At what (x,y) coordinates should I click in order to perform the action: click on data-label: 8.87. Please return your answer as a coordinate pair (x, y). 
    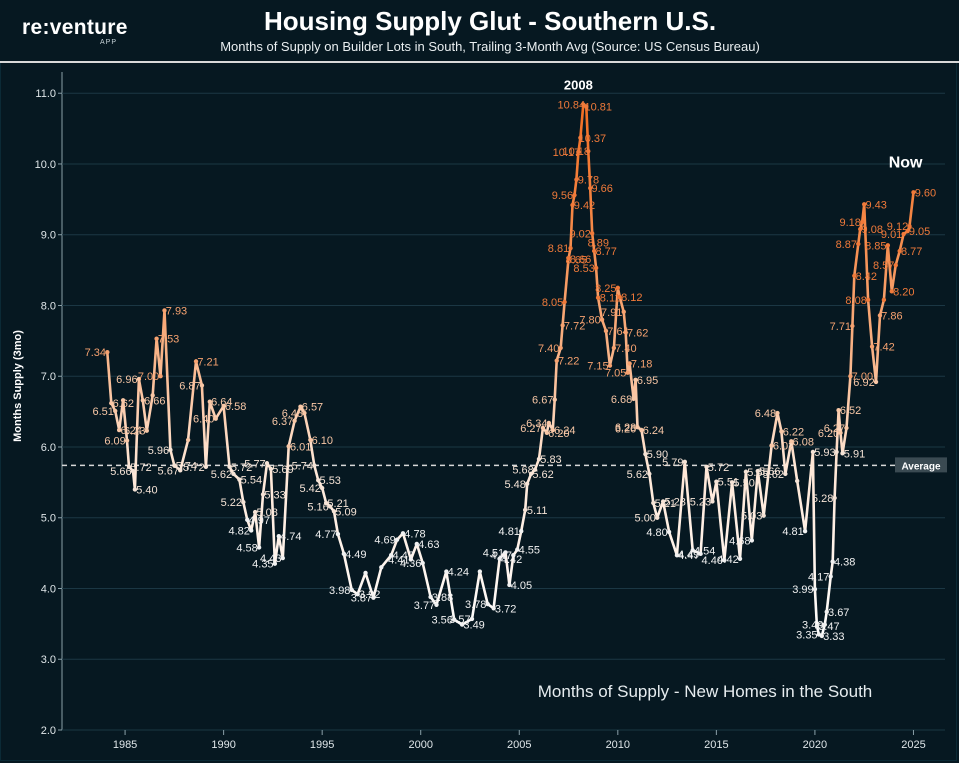
    Looking at the image, I should click on (846, 245).